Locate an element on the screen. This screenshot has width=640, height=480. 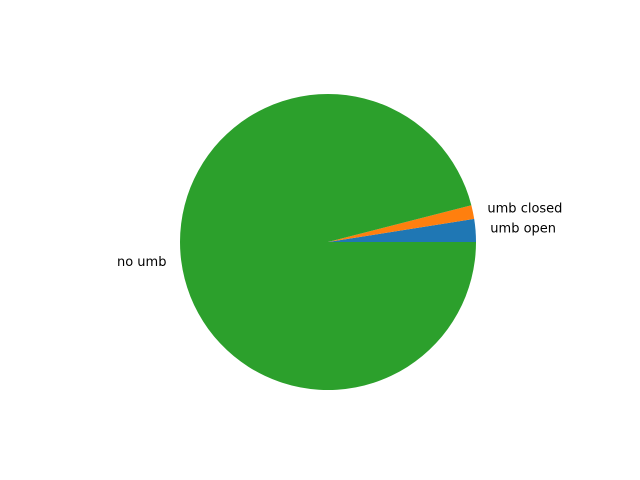
pie-label-umb-closed: umb closed is located at coordinates (524, 208).